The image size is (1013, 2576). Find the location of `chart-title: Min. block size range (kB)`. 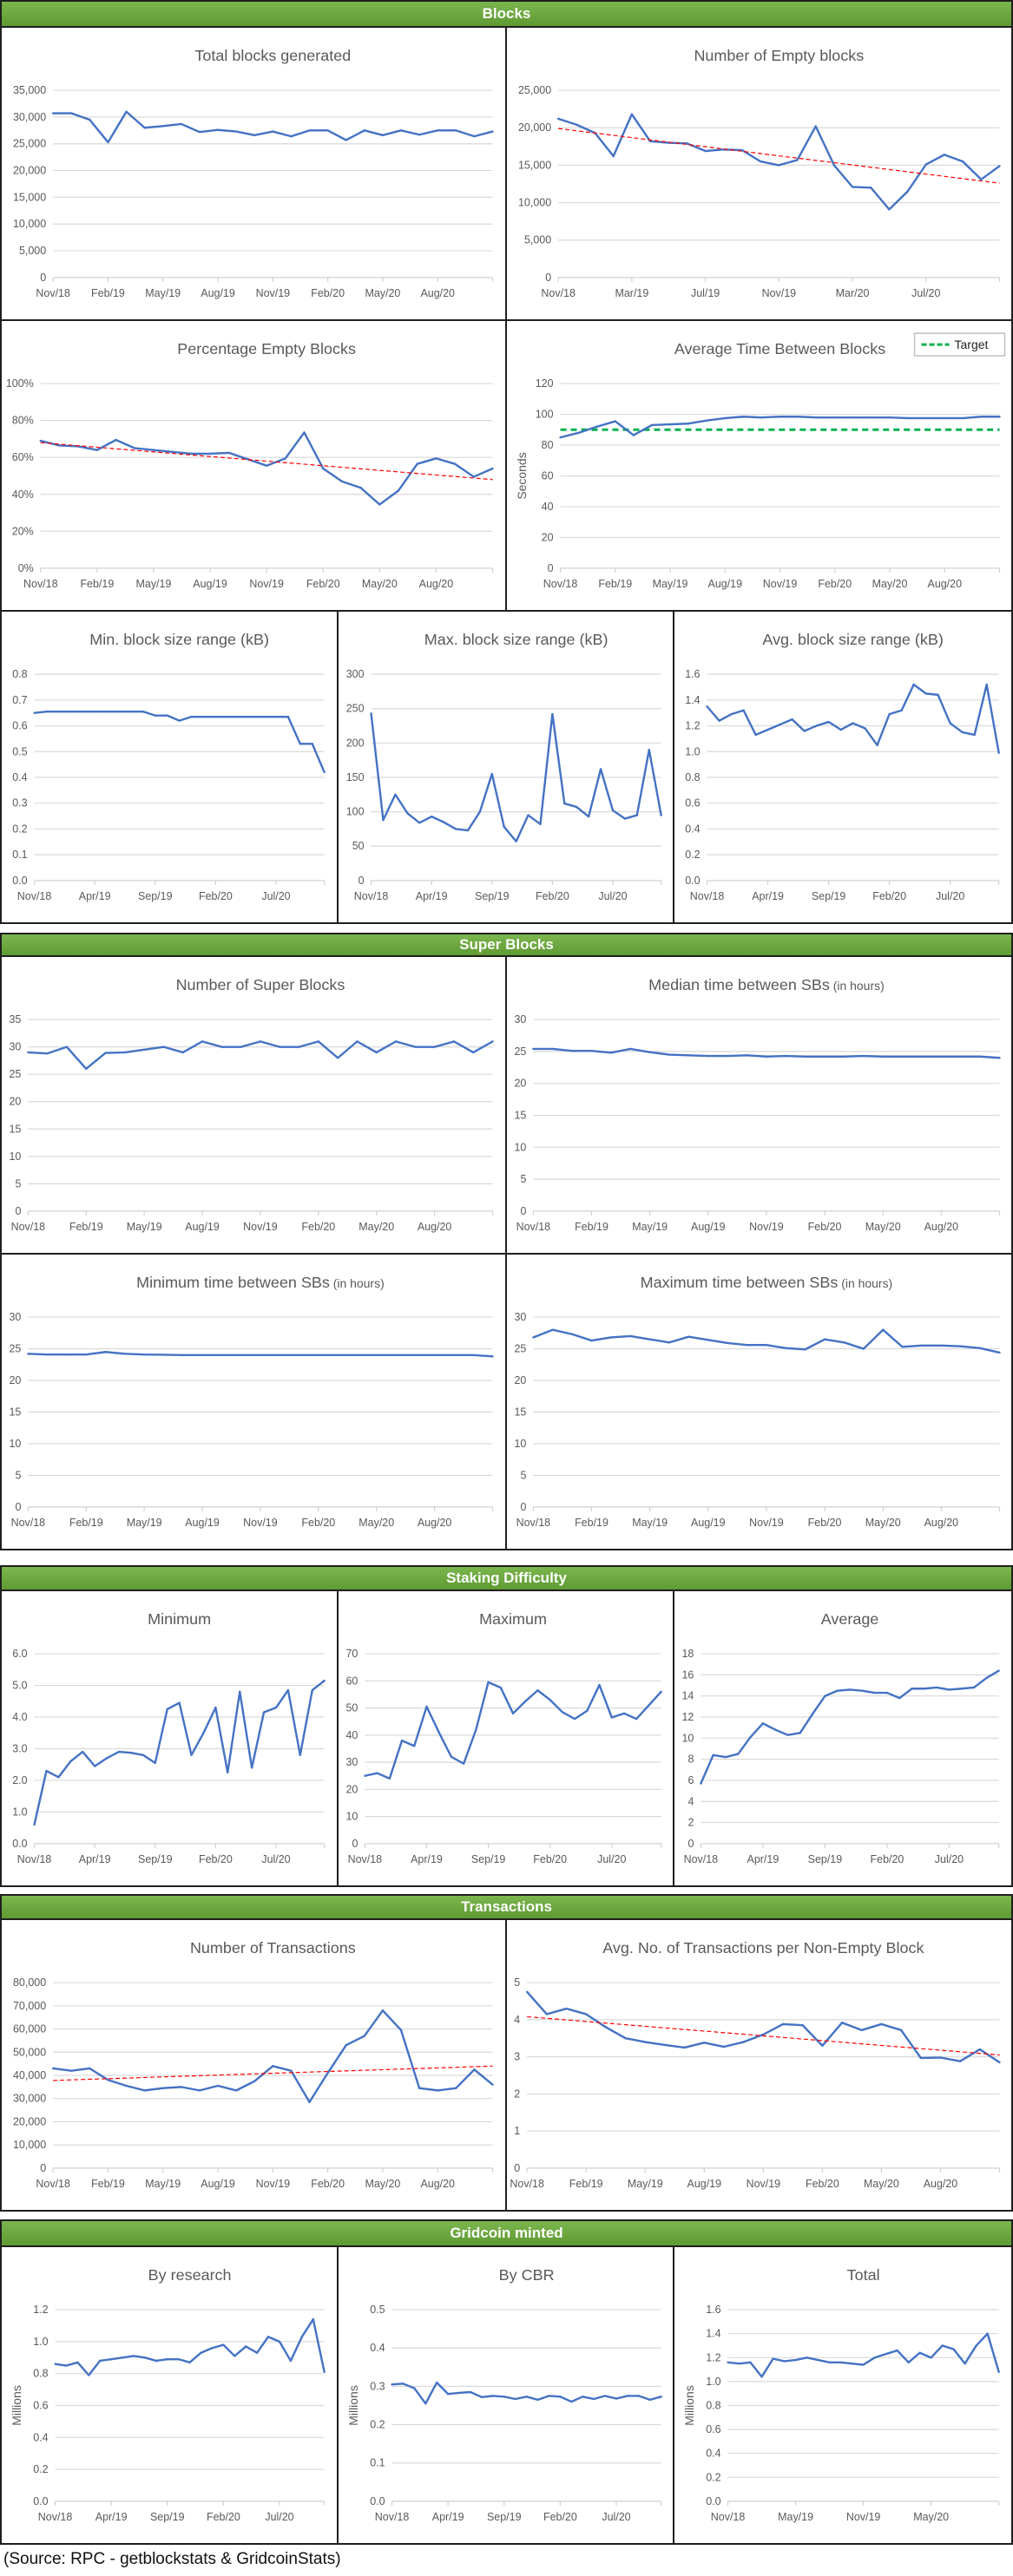

chart-title: Min. block size range (kB) is located at coordinates (179, 639).